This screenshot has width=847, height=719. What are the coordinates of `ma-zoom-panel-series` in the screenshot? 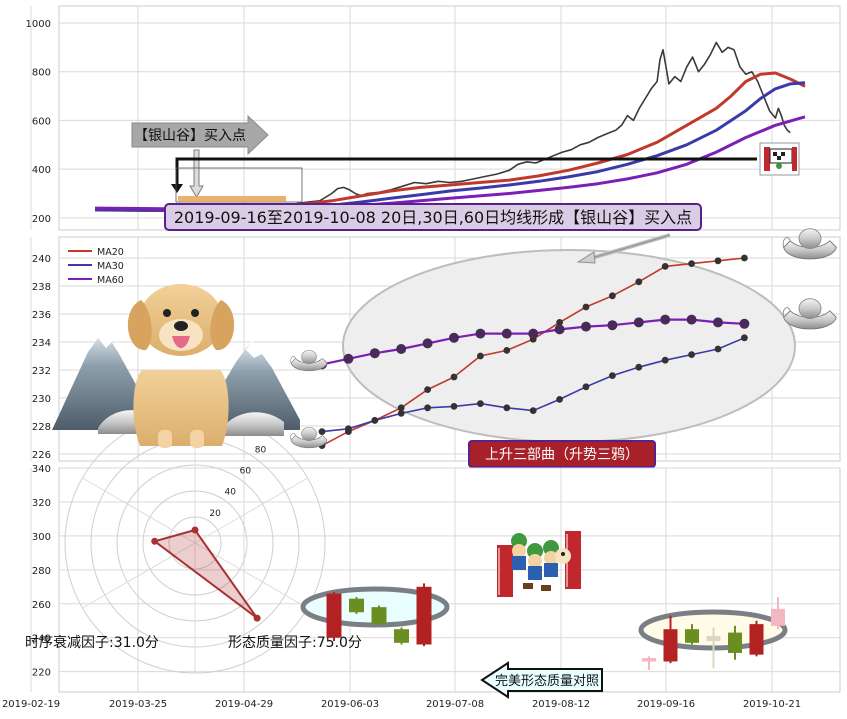 It's located at (533, 351).